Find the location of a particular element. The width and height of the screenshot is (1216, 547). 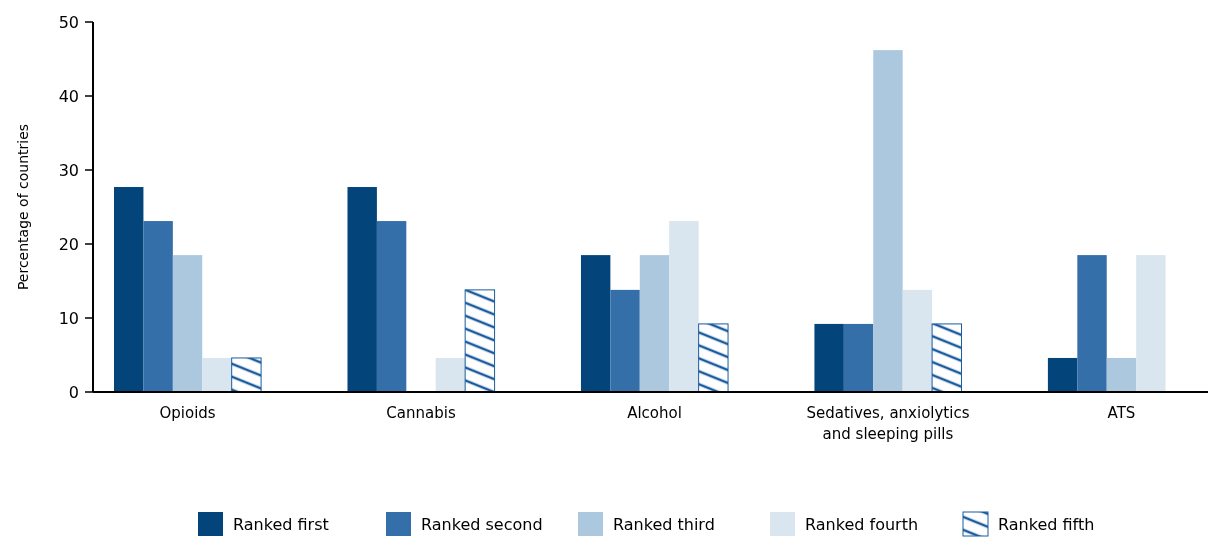

y-tick-label: 0 is located at coordinates (73, 392).